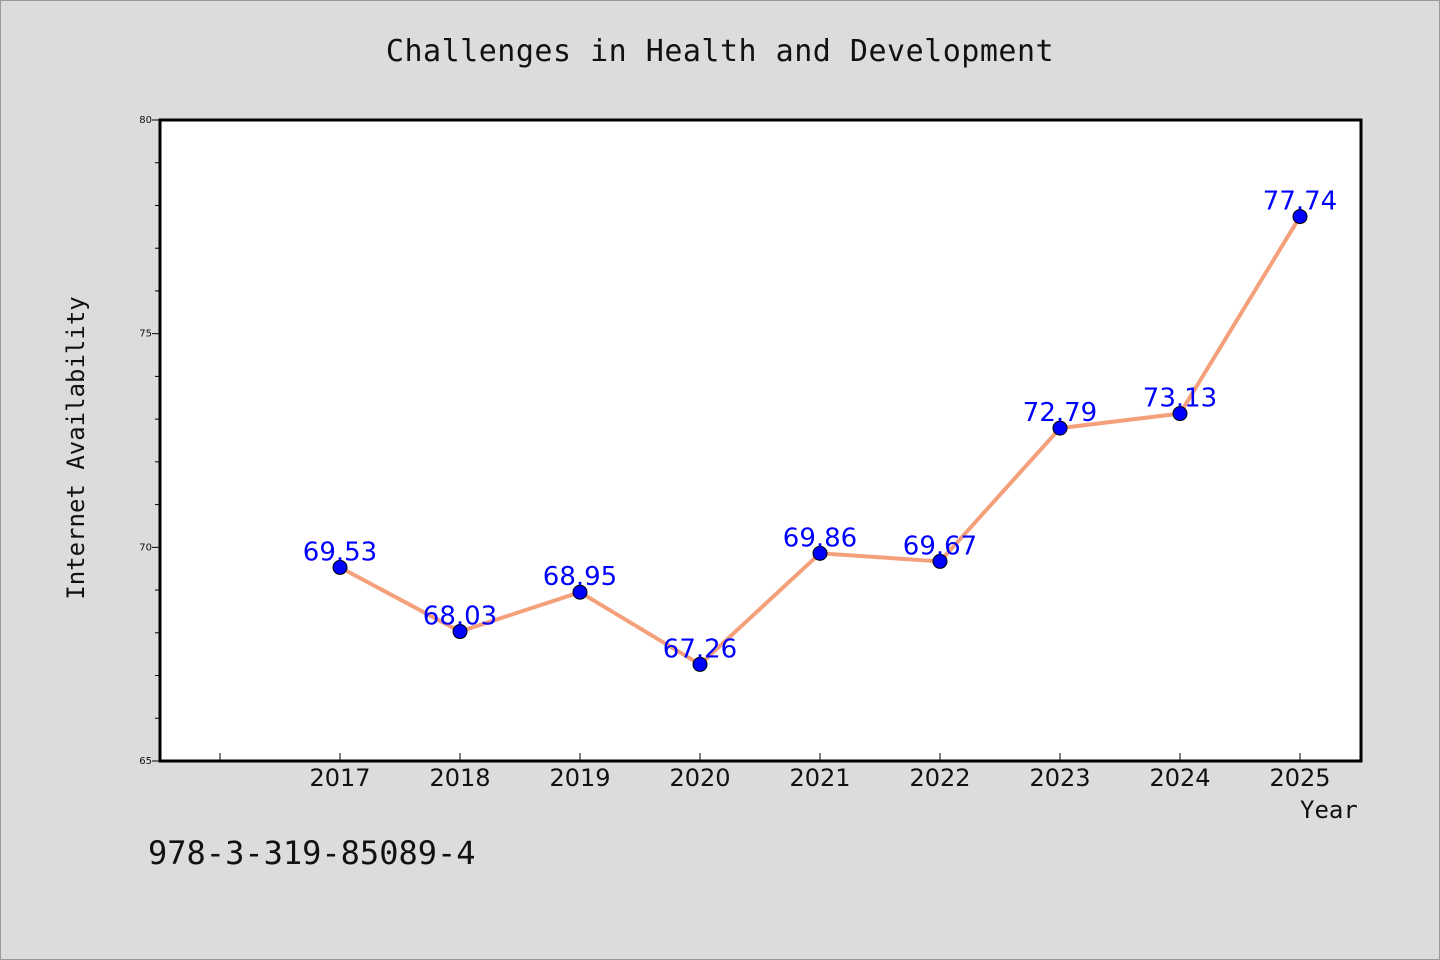 This screenshot has width=1440, height=960. Describe the element at coordinates (699, 778) in the screenshot. I see `x-tick-label: 2020` at that location.